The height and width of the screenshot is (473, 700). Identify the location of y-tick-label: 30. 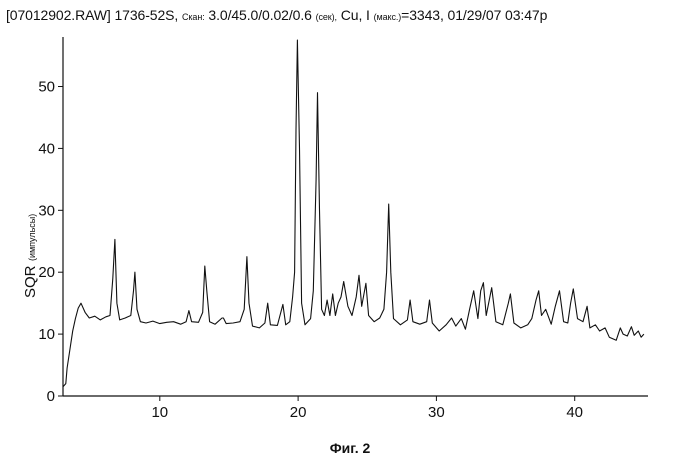
(46, 210).